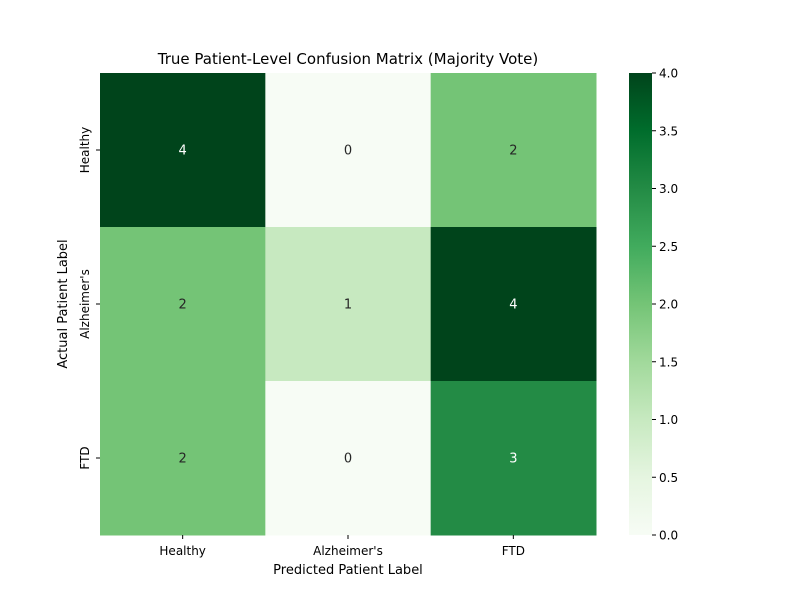 The image size is (800, 604). I want to click on colorbar-tick-label: 1.0, so click(668, 420).